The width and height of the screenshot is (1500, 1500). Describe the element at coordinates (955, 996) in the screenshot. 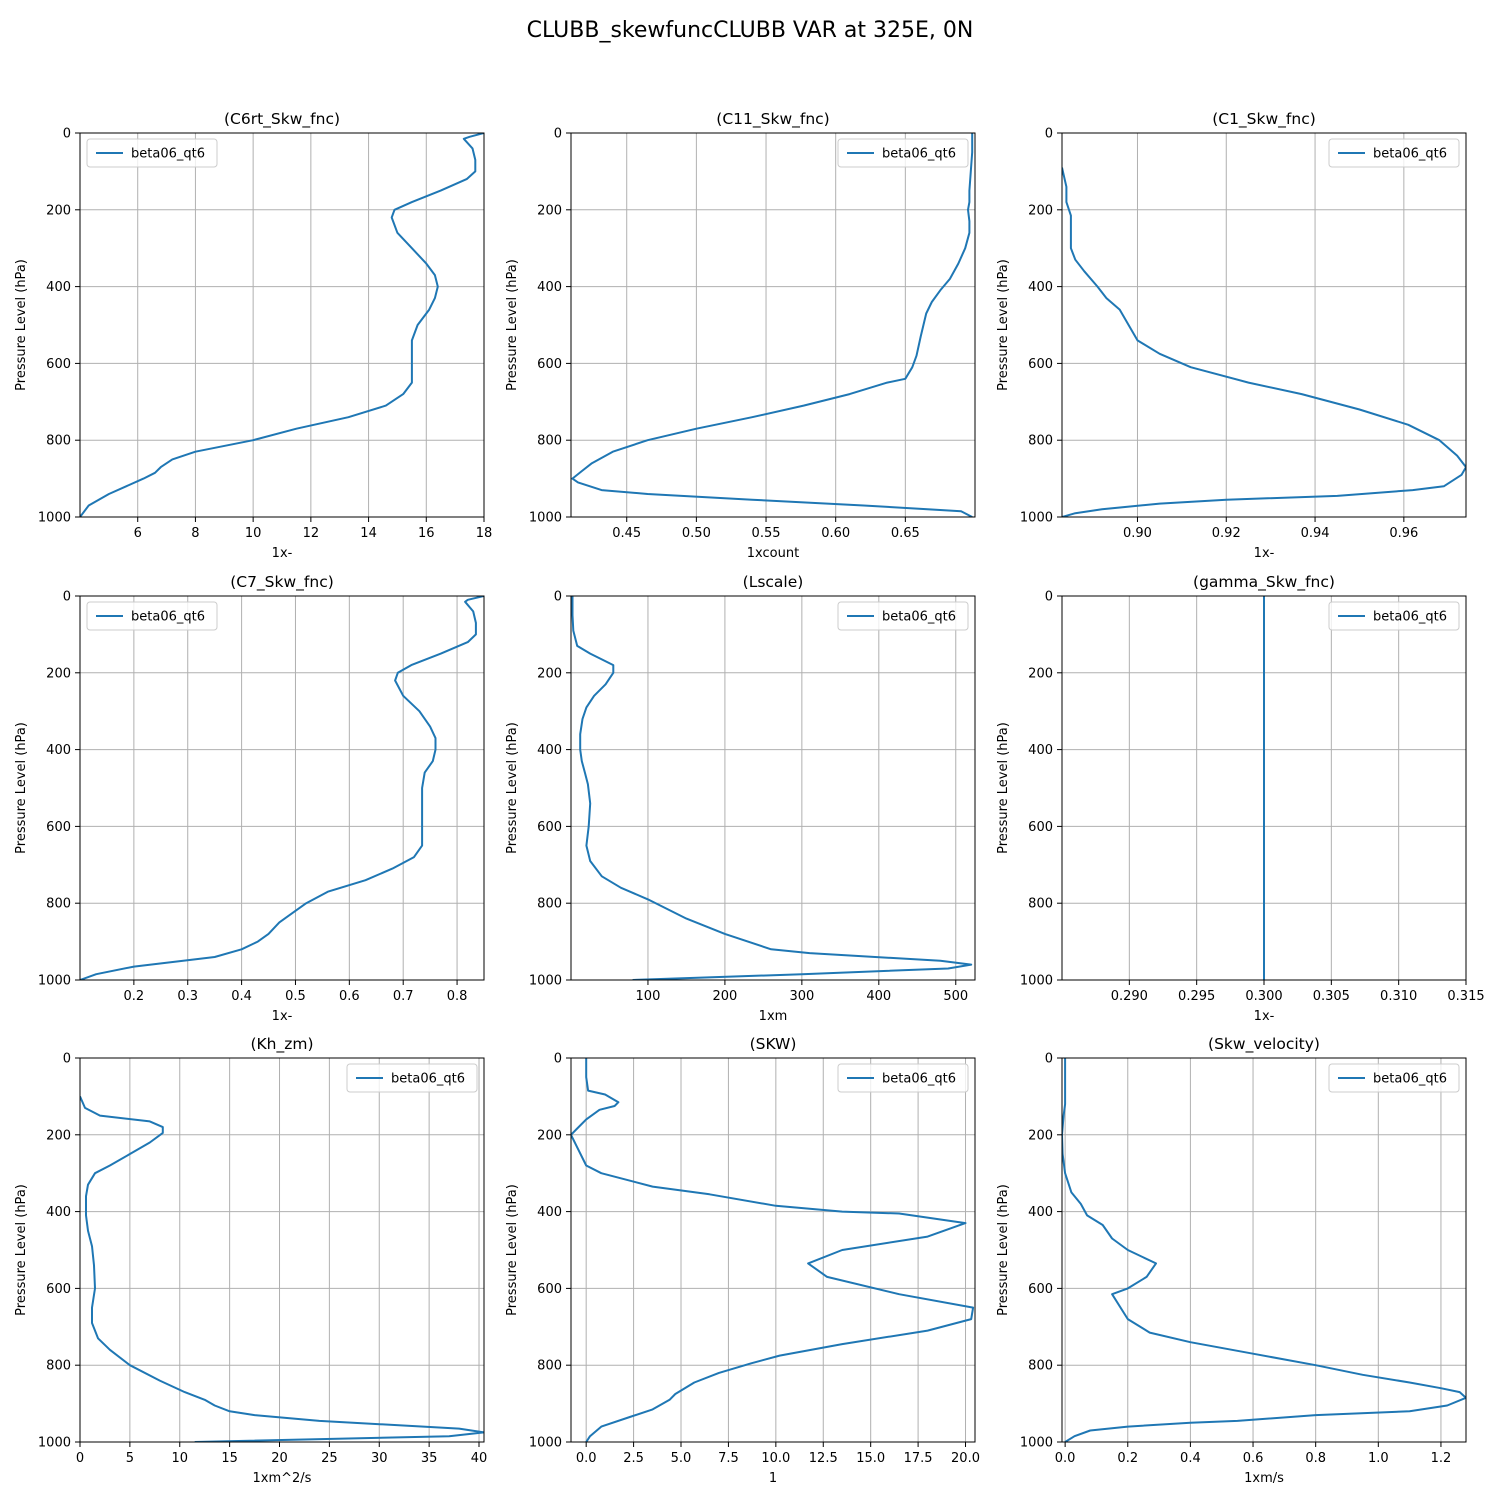

I see `x-tick-label: 500` at that location.